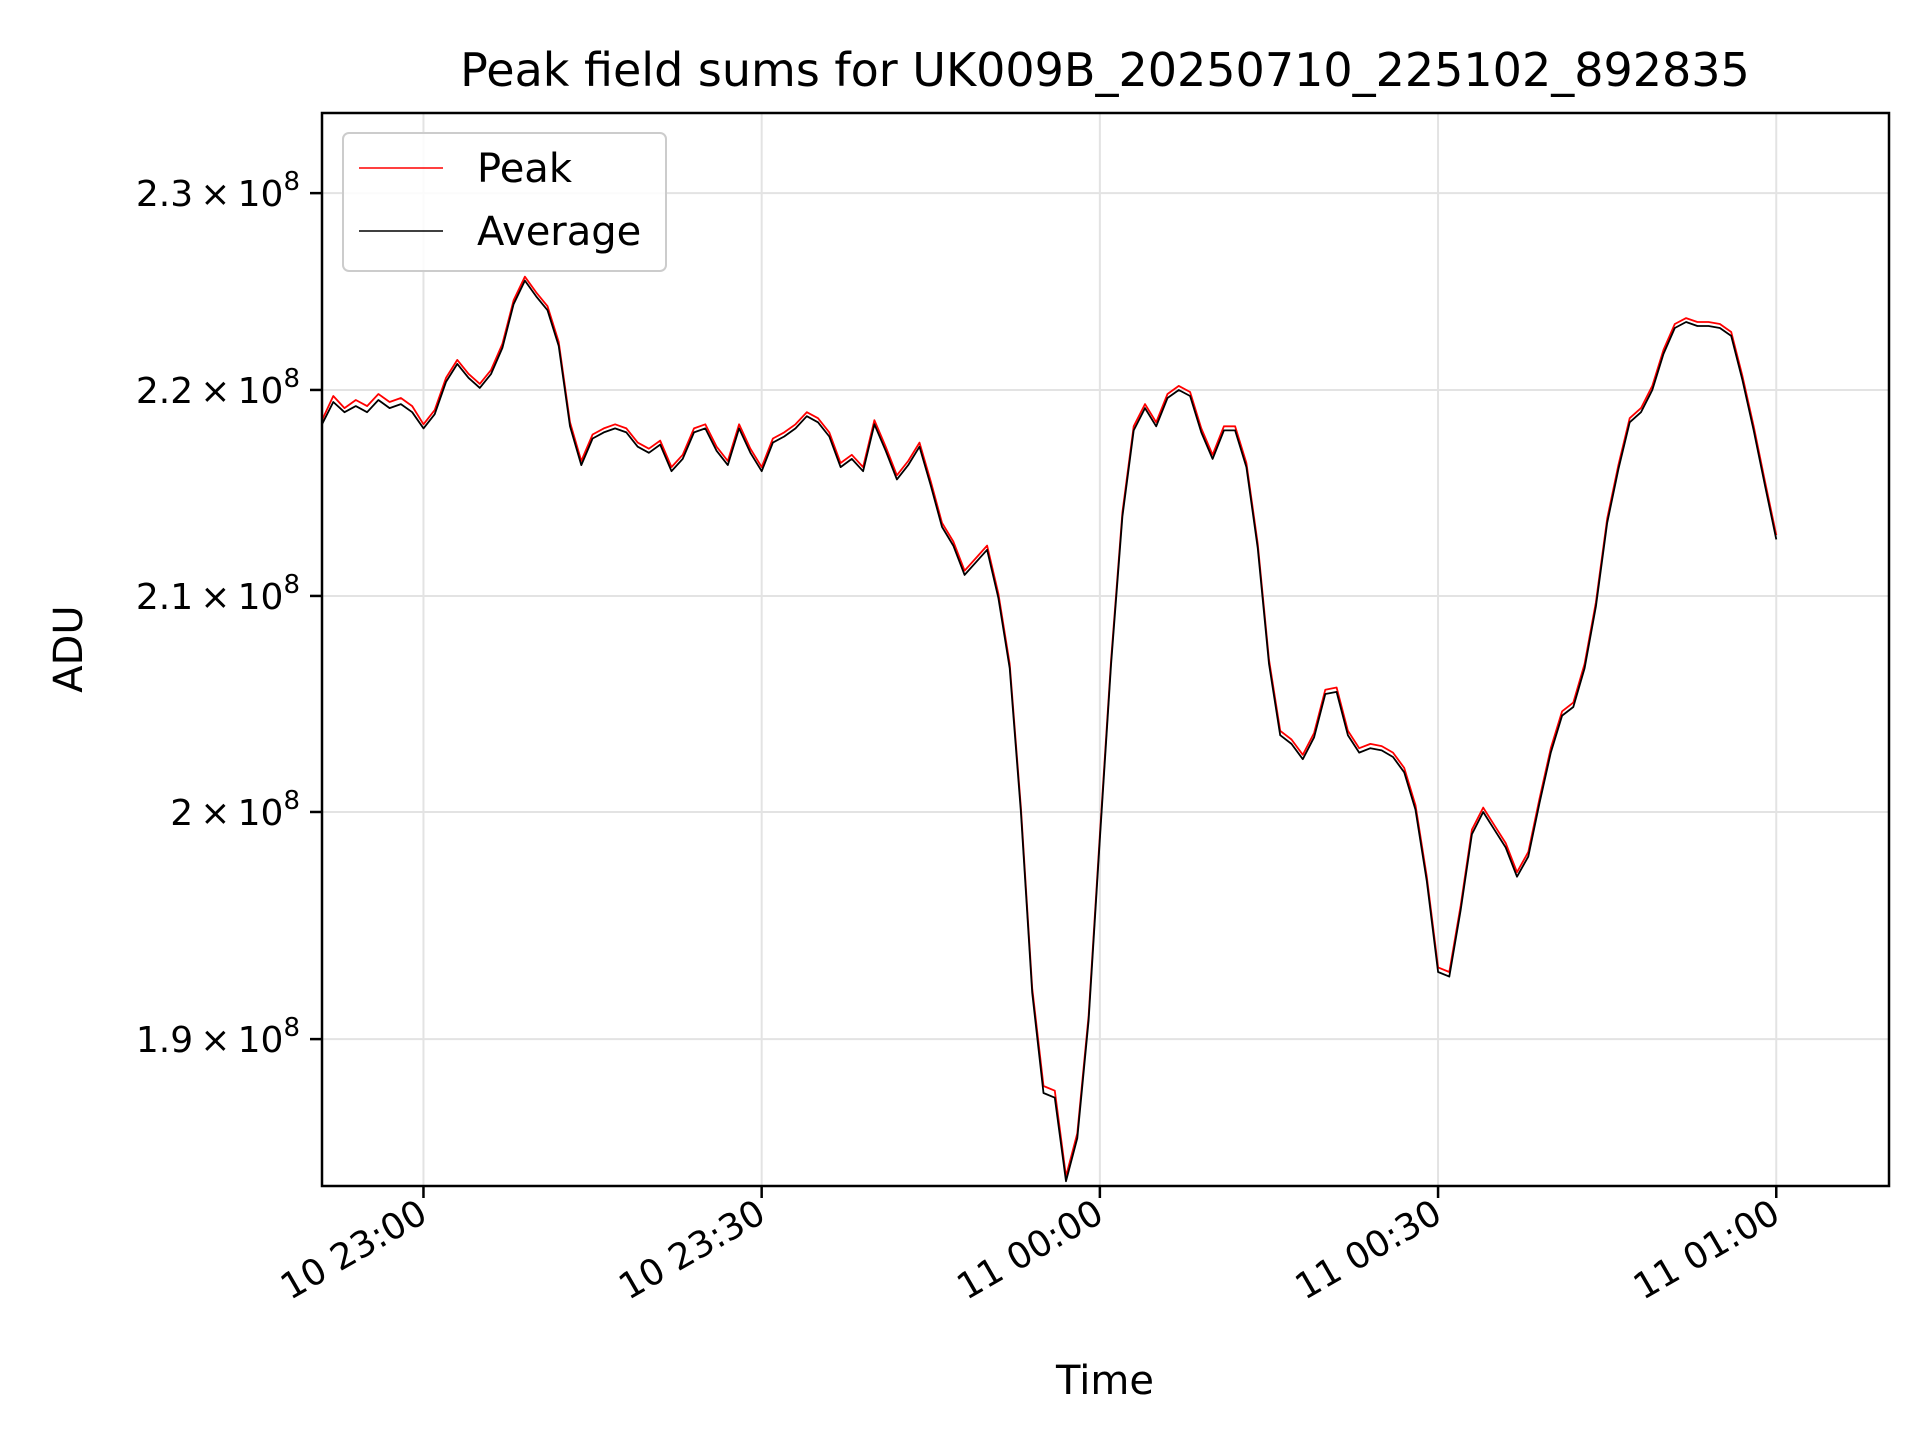 The width and height of the screenshot is (1920, 1440). I want to click on y-tick-label: 2 × 108, so click(235, 810).